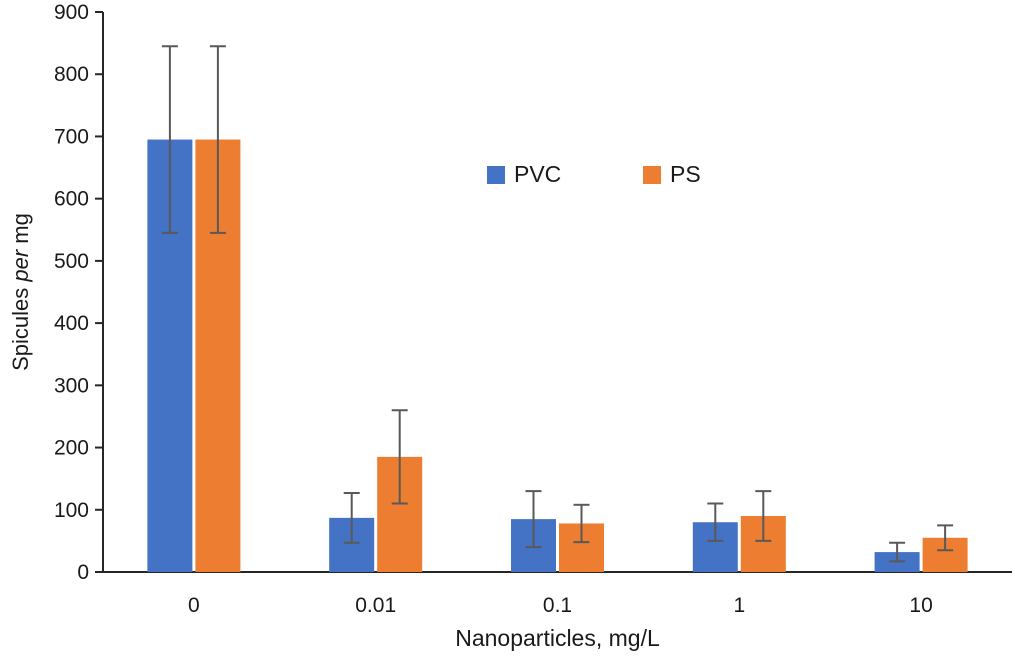 This screenshot has height=657, width=1016. Describe the element at coordinates (71, 448) in the screenshot. I see `y-tick-label: 200` at that location.